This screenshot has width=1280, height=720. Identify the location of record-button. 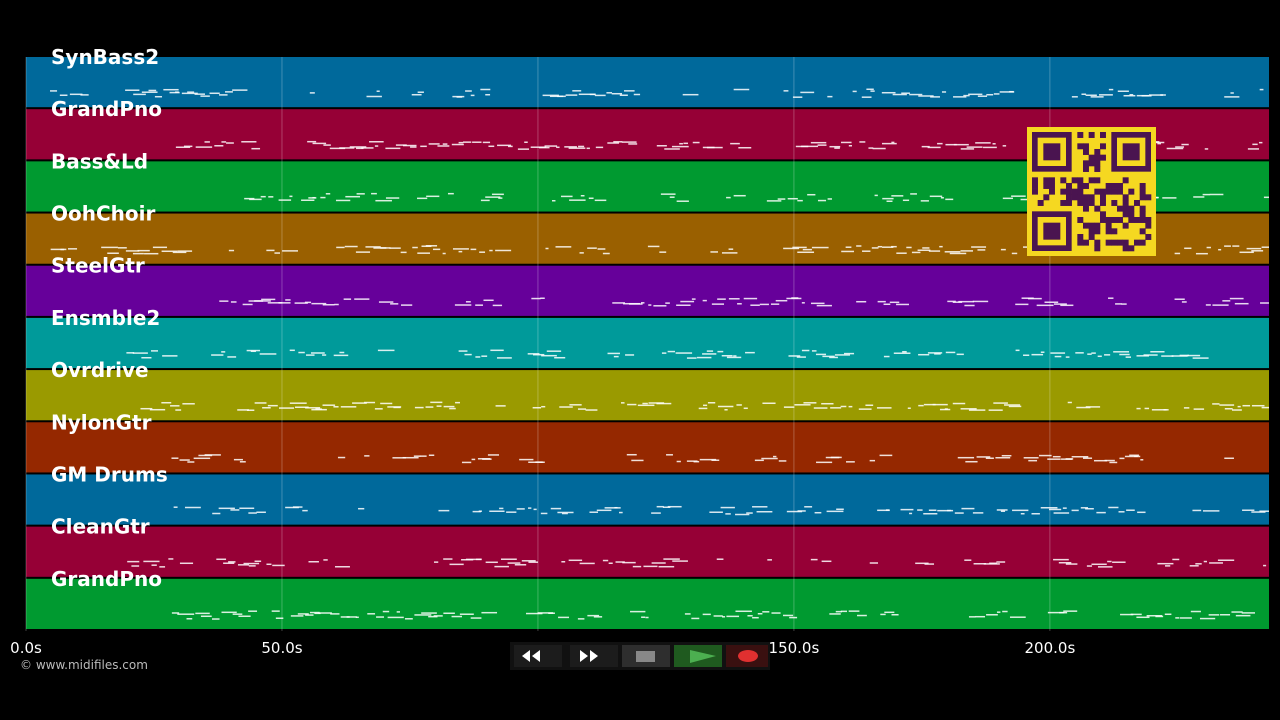
(747, 656).